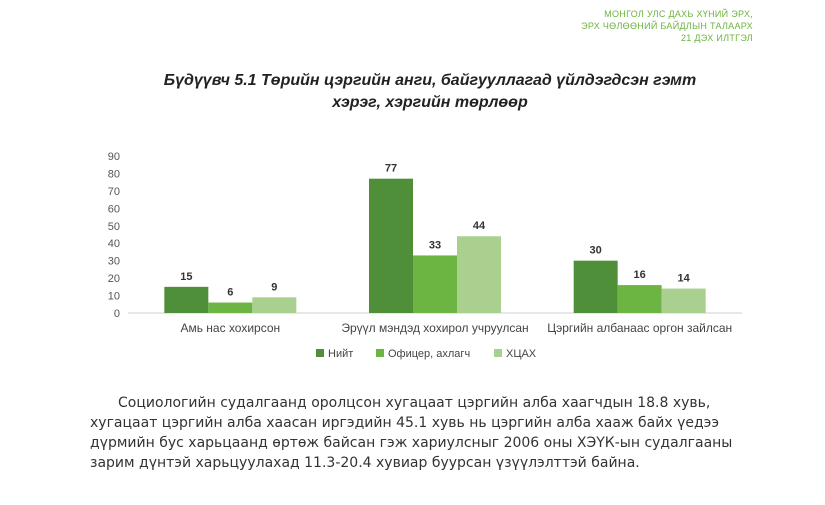  What do you see at coordinates (230, 328) in the screenshot?
I see `x-tick-label: Амь нас хохирсон` at bounding box center [230, 328].